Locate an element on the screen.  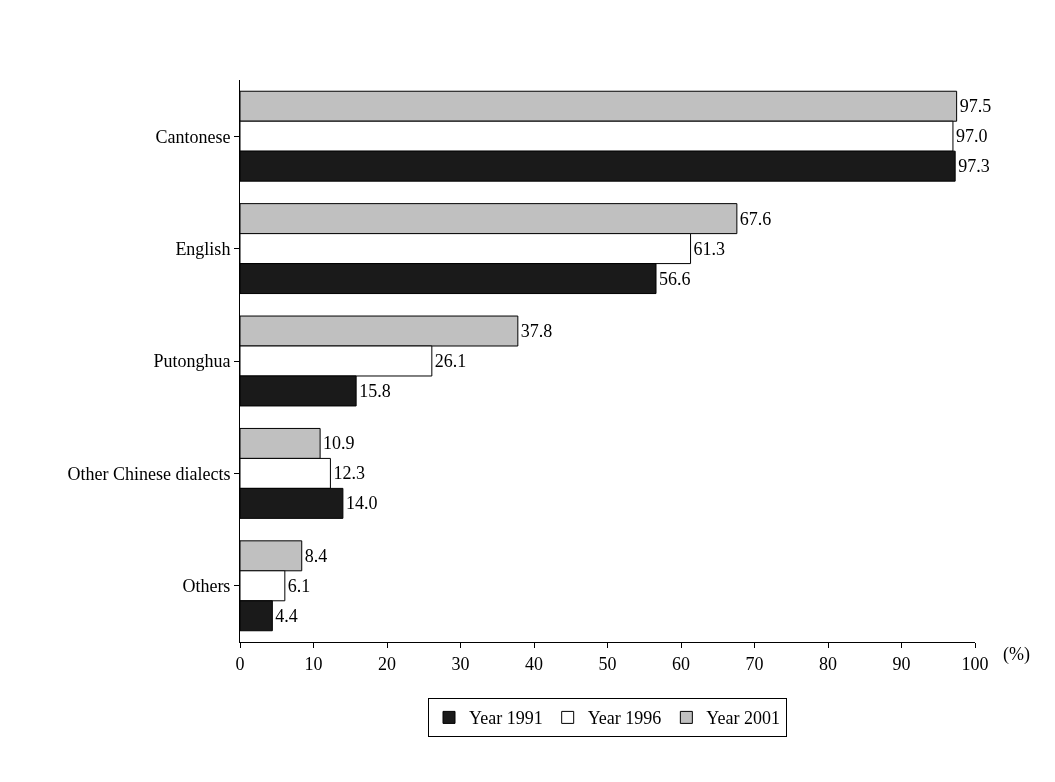
legend-label: Year 1996 is located at coordinates (624, 718).